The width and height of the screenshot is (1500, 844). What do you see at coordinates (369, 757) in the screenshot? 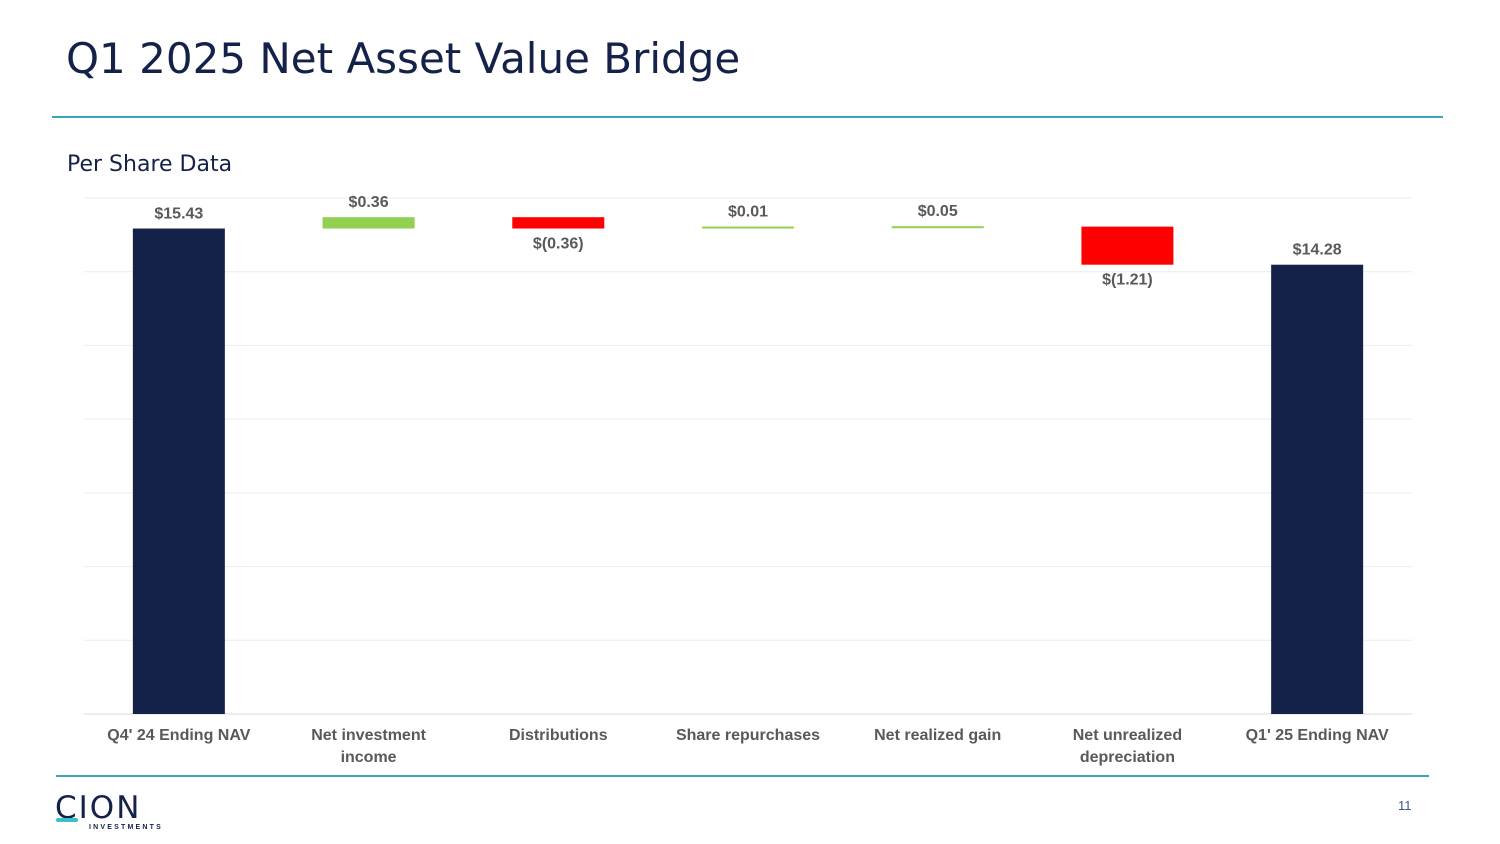
I see `category-label-1-line1: income` at bounding box center [369, 757].